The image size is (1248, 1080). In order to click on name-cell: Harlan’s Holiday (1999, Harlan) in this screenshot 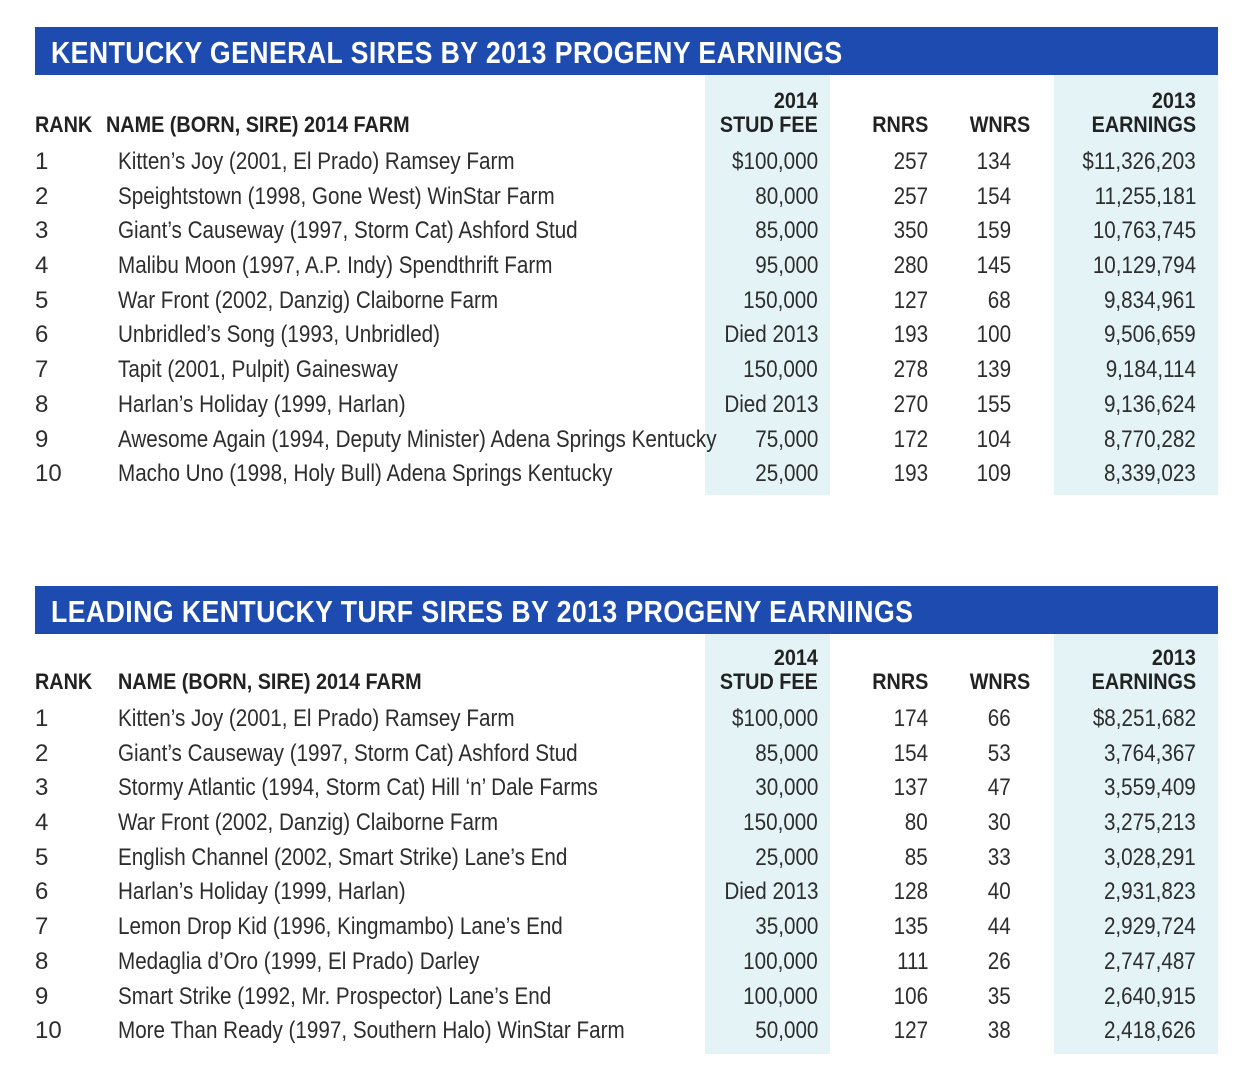, I will do `click(262, 404)`.